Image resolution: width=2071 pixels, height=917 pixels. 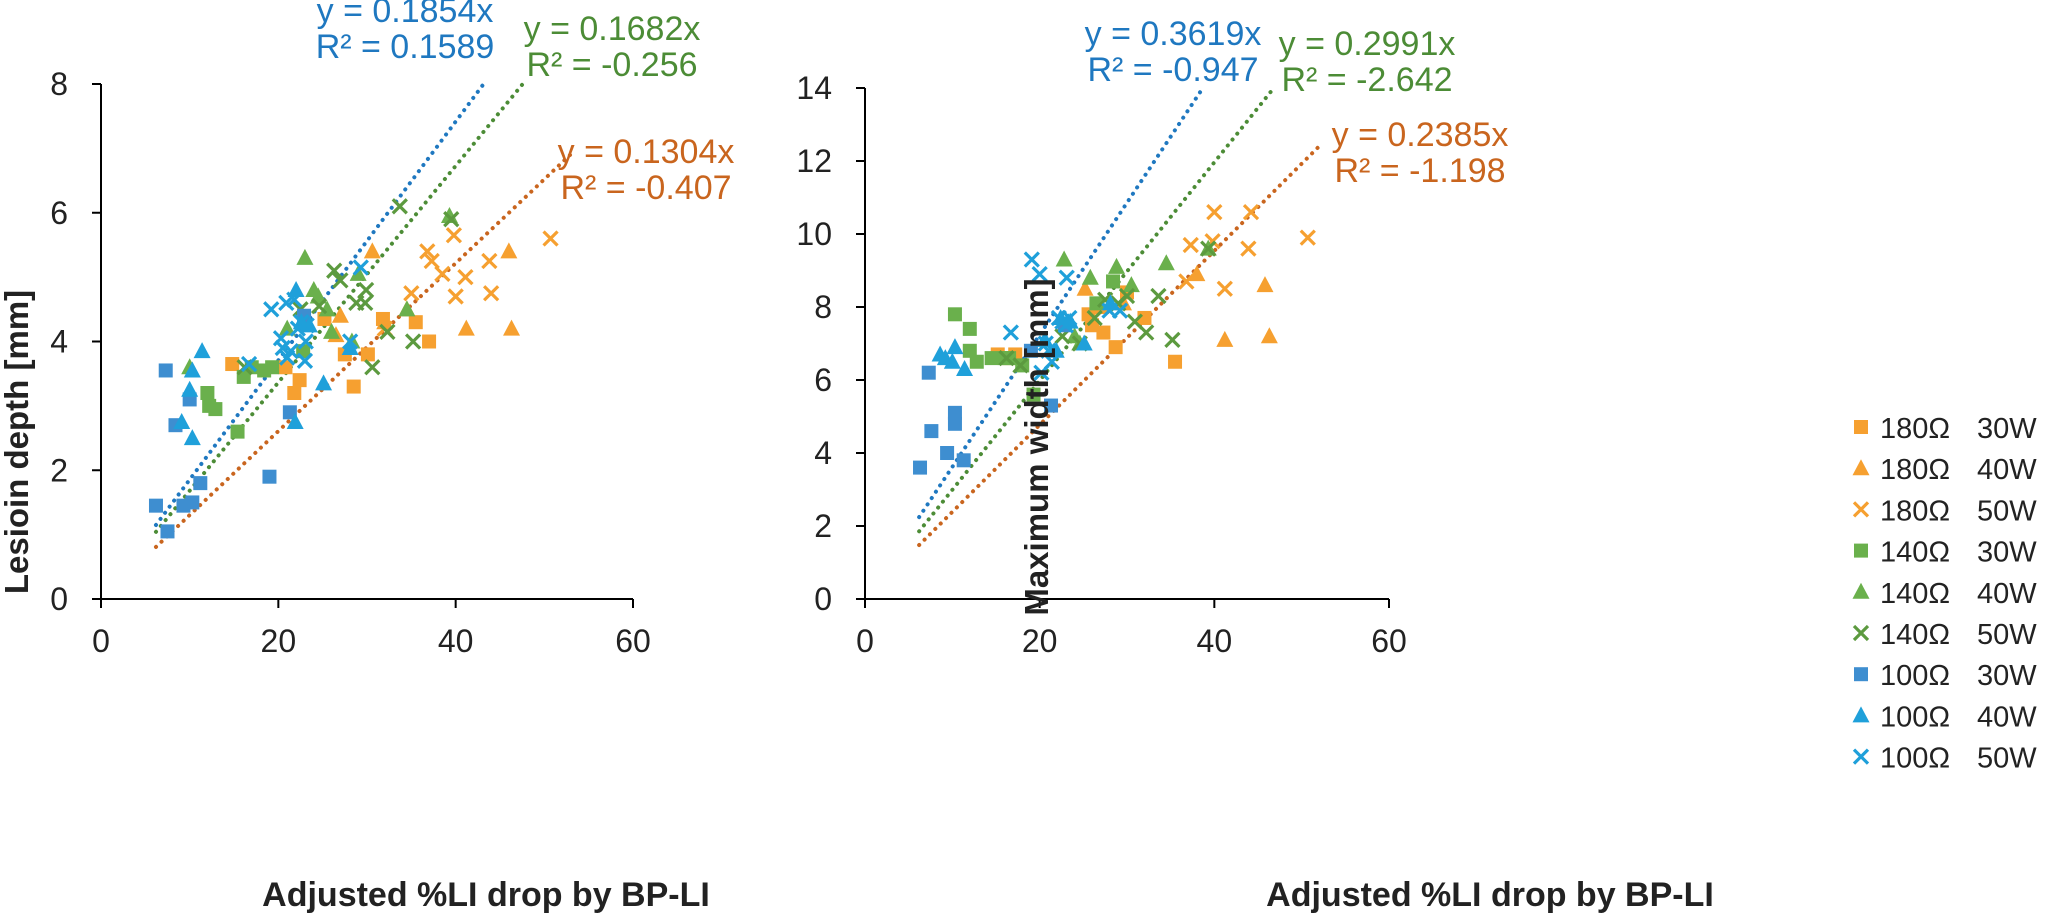 What do you see at coordinates (59, 342) in the screenshot?
I see `left-y-tick-label: 4` at bounding box center [59, 342].